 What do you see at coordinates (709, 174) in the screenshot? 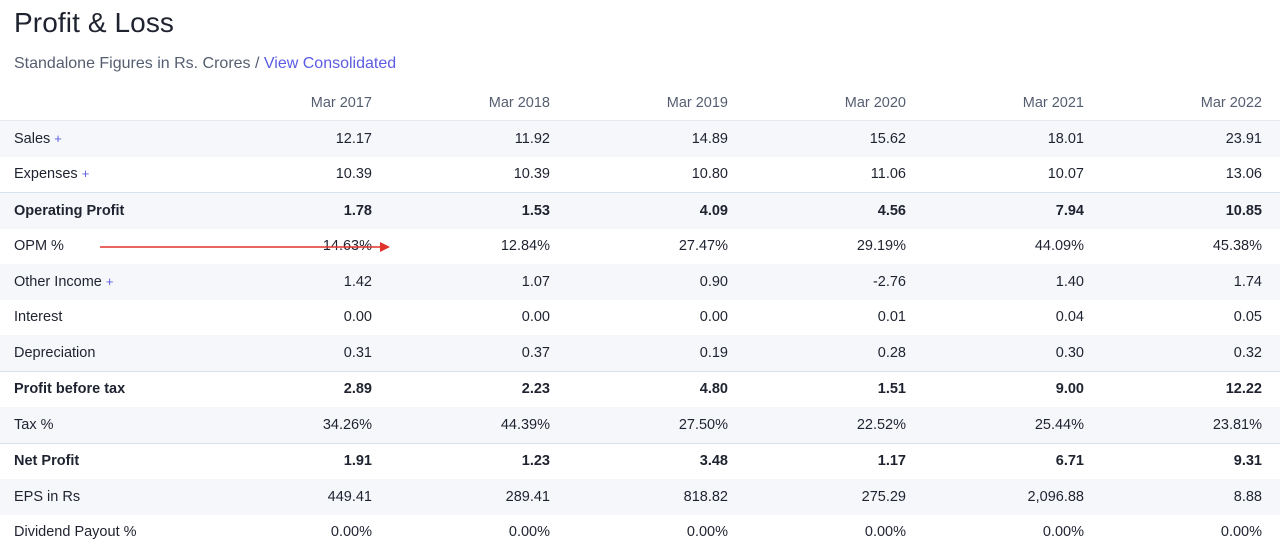
I see `table-cell: 10.80` at bounding box center [709, 174].